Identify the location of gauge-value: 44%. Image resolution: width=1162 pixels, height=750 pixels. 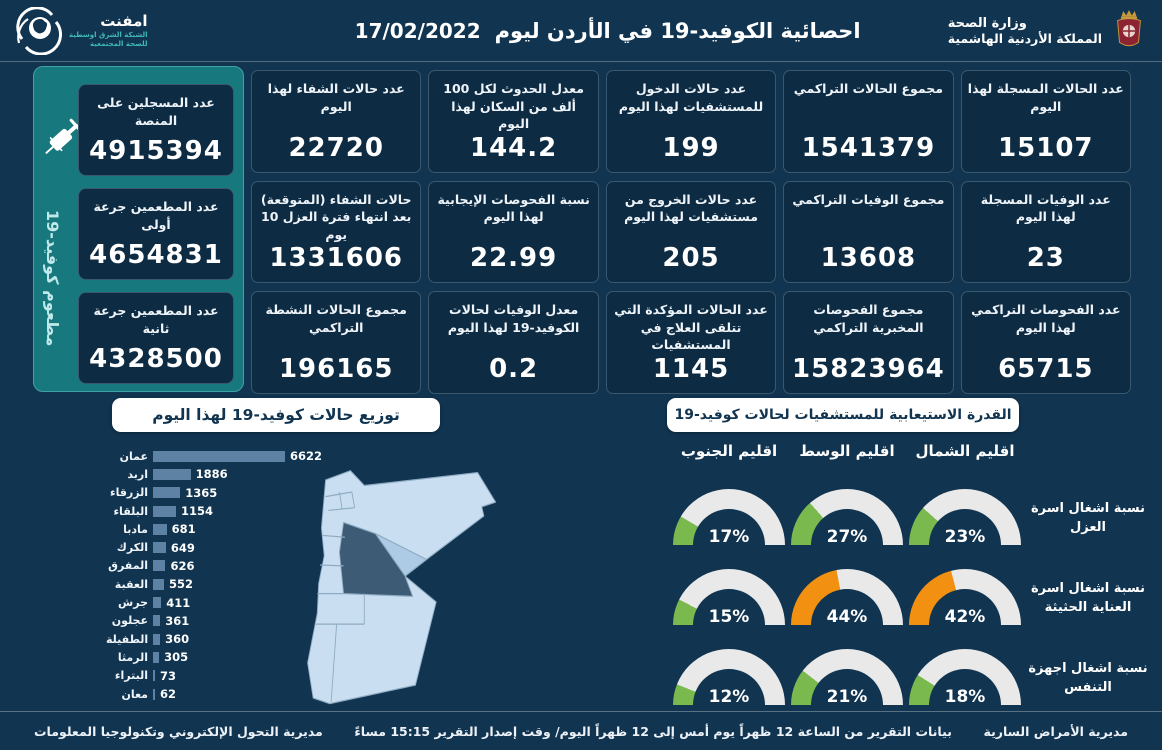
(847, 617).